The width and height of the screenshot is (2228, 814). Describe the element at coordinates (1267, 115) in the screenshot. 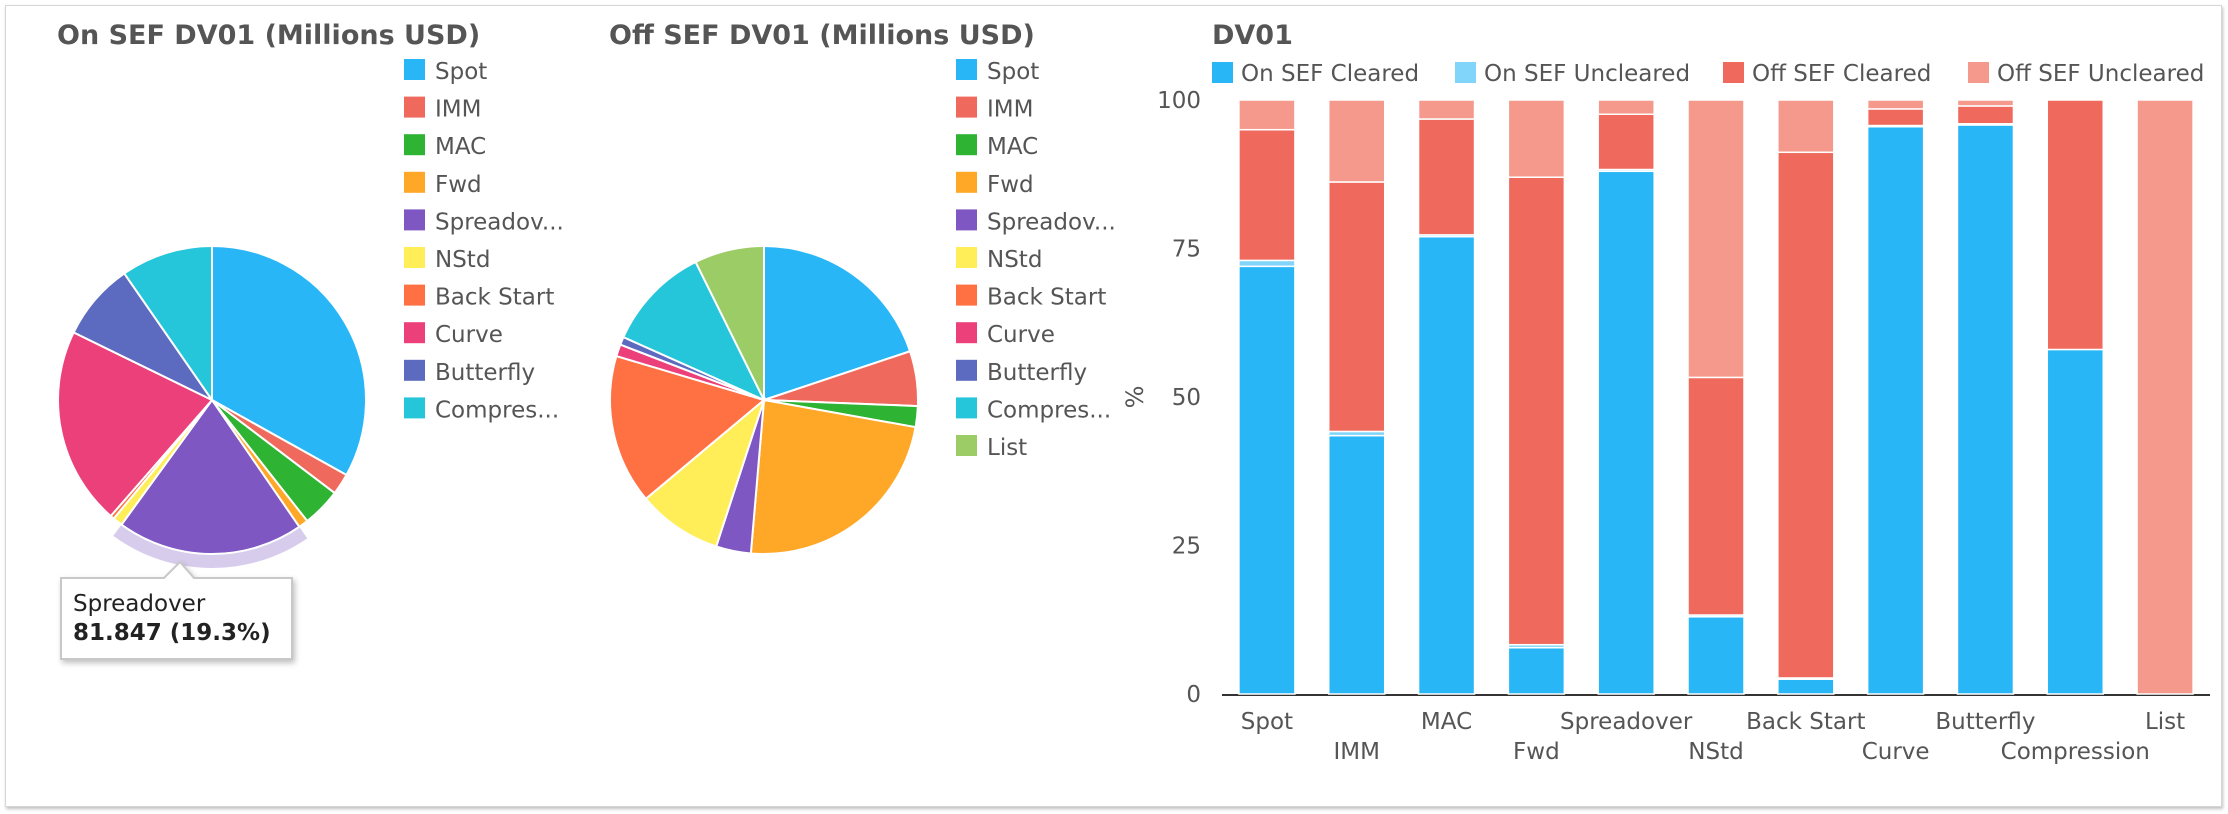

I see `bar-spot-off-sef-uncleared` at that location.